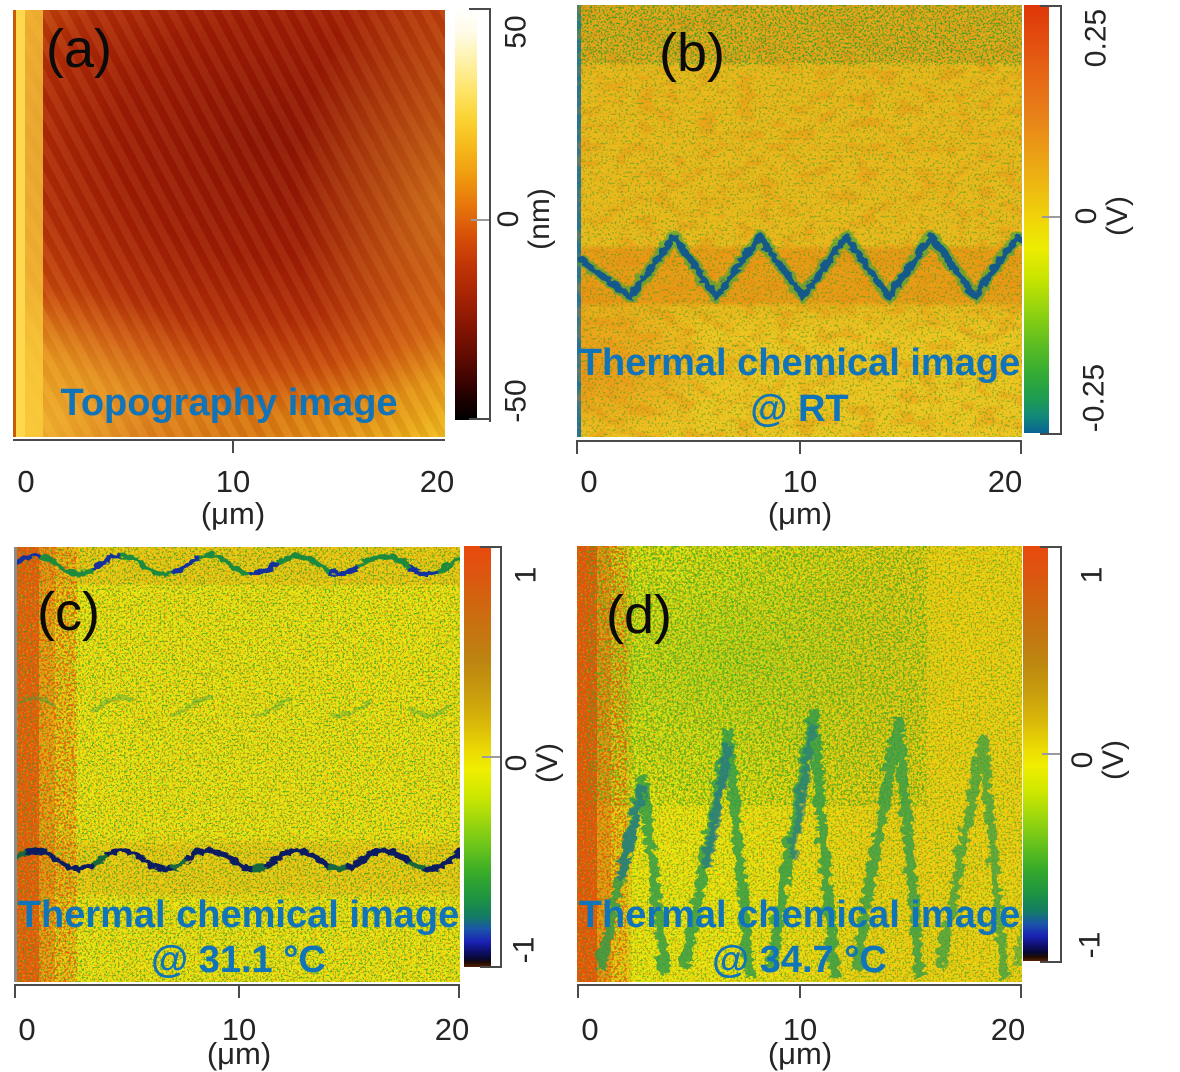 The image size is (1180, 1072). Describe the element at coordinates (1050, 962) in the screenshot. I see `colorbar-d-tick-bottom` at that location.